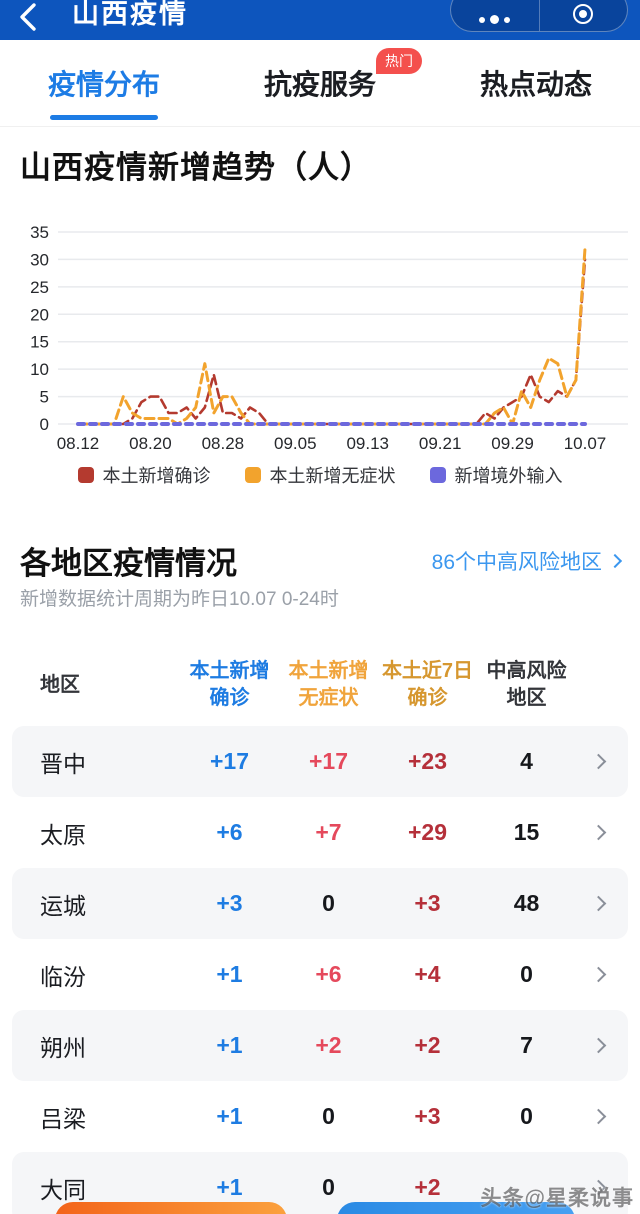 Image resolution: width=640 pixels, height=1214 pixels. What do you see at coordinates (39, 232) in the screenshot?
I see `svg-text: 35` at bounding box center [39, 232].